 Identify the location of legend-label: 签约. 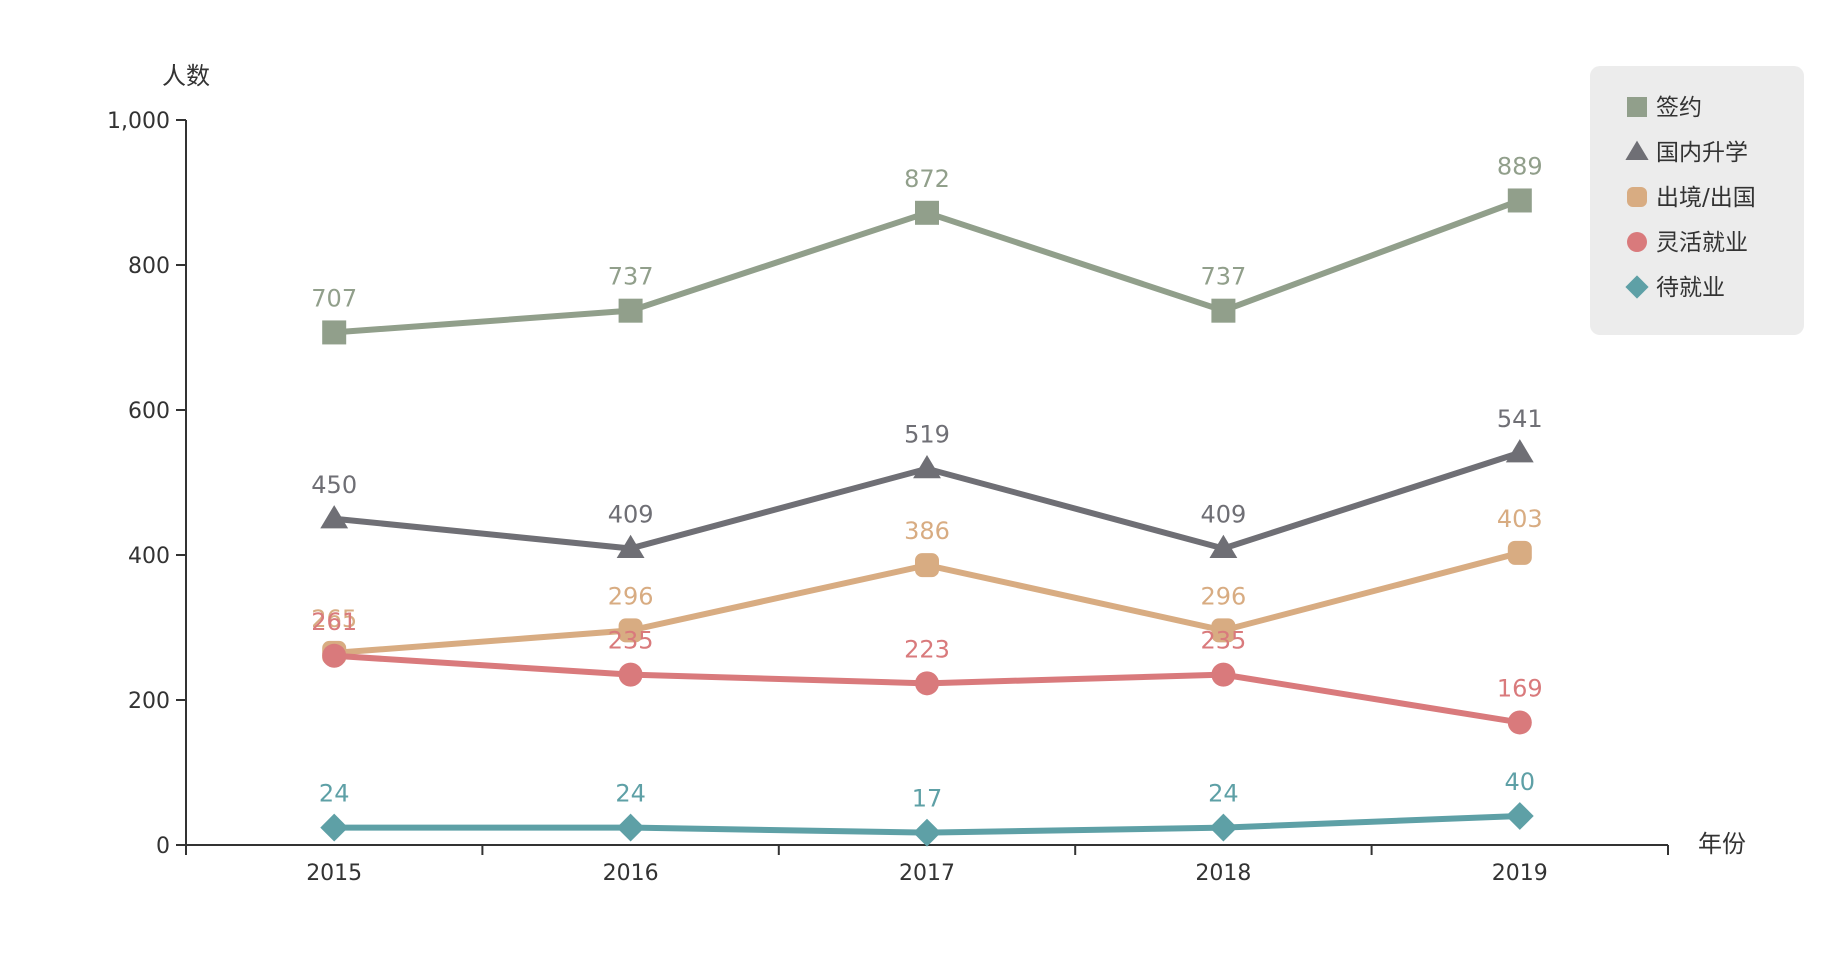
(1679, 108).